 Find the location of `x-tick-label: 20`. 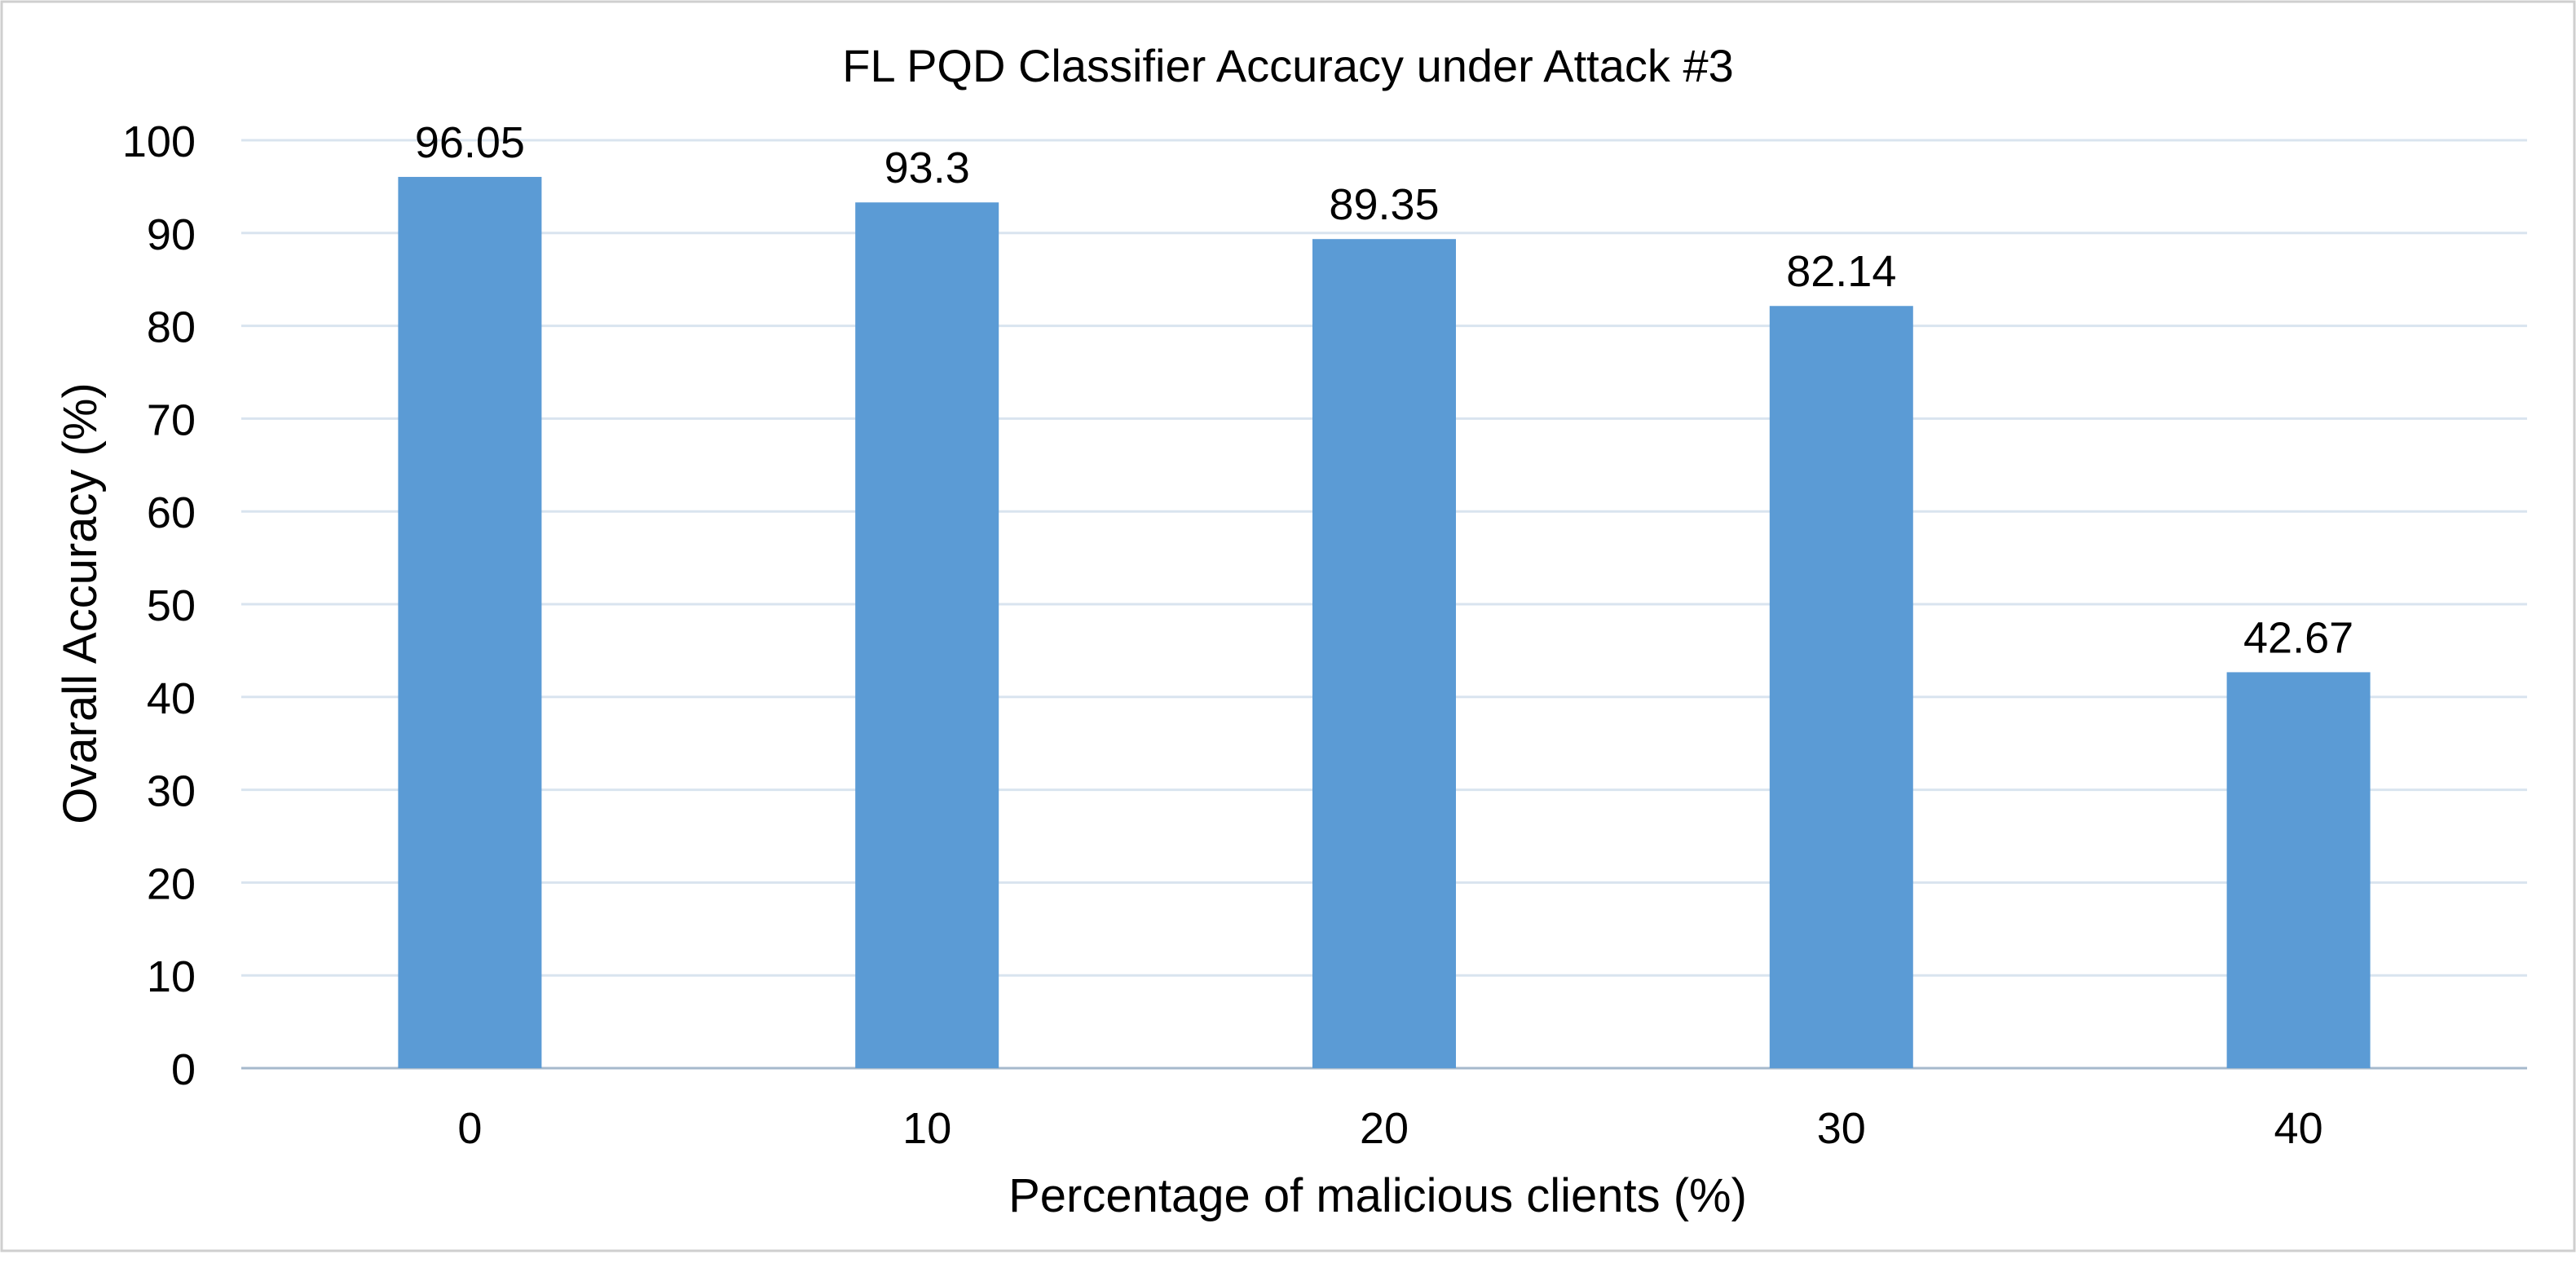

x-tick-label: 20 is located at coordinates (1384, 1128).